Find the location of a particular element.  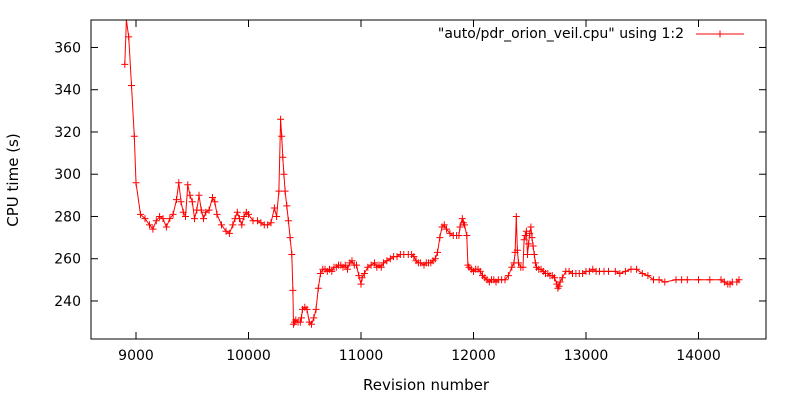

x-tick-label: 13000 is located at coordinates (586, 356).